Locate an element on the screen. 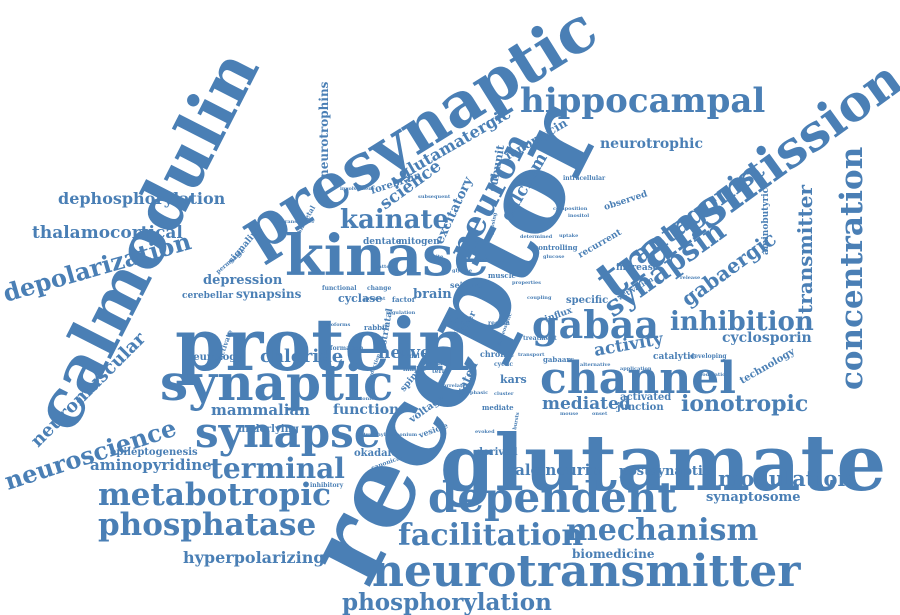 The height and width of the screenshot is (615, 900). word: involvement is located at coordinates (357, 189).